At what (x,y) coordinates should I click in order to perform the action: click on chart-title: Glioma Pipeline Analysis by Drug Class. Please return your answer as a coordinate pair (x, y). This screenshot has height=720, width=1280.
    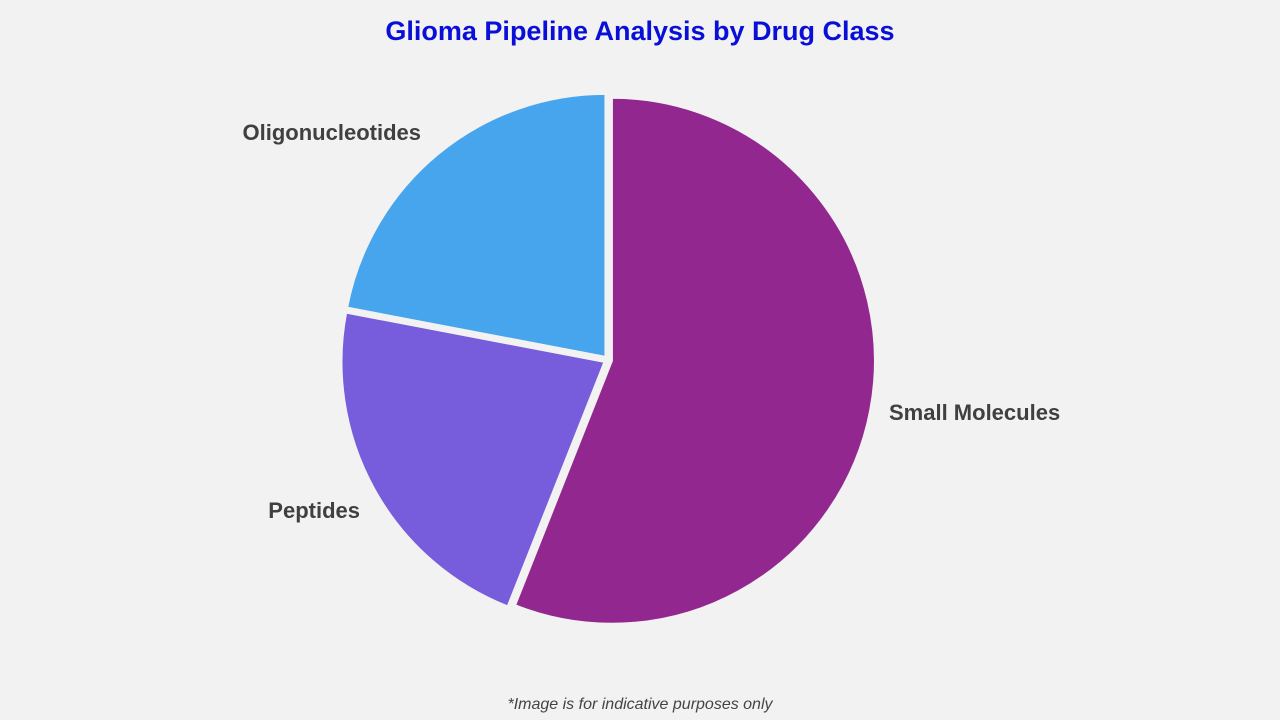
    Looking at the image, I should click on (640, 31).